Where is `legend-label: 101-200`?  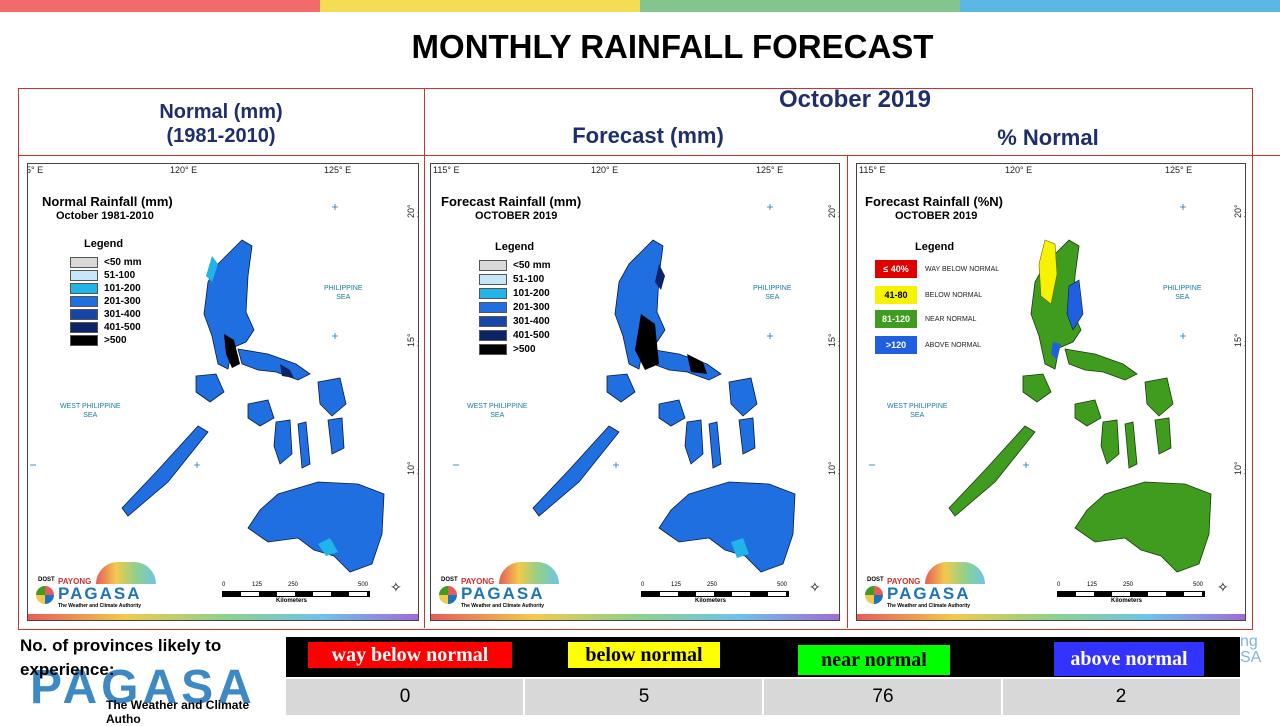
legend-label: 101-200 is located at coordinates (122, 288).